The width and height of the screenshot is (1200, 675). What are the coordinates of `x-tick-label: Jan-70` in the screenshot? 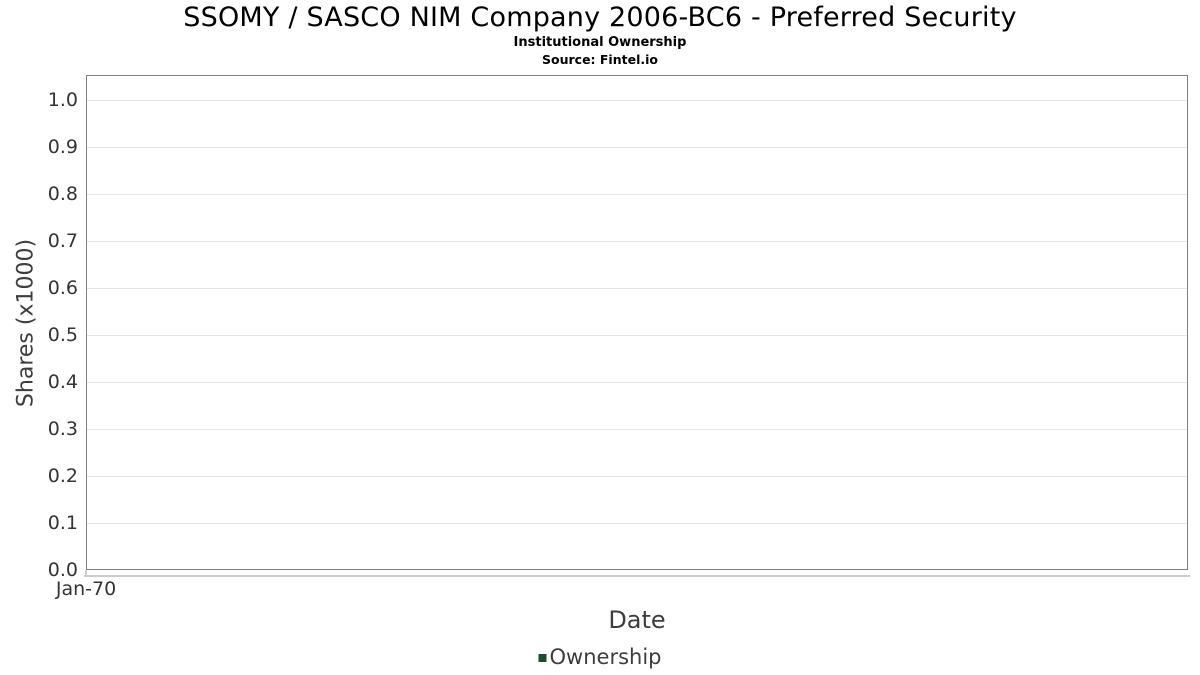 It's located at (86, 589).